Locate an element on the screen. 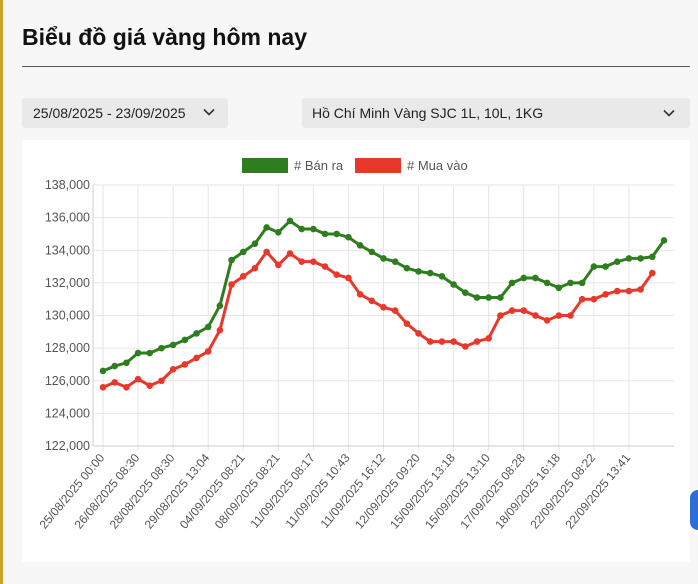 The height and width of the screenshot is (584, 698). y-tick-label: 128,000 is located at coordinates (67, 348).